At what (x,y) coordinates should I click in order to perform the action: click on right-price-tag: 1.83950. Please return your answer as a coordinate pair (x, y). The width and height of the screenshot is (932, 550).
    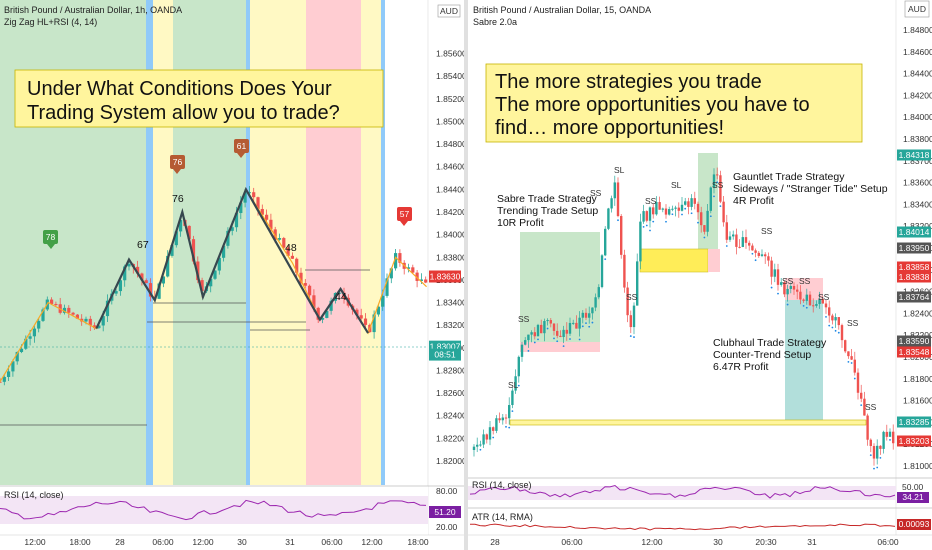
    Looking at the image, I should click on (914, 248).